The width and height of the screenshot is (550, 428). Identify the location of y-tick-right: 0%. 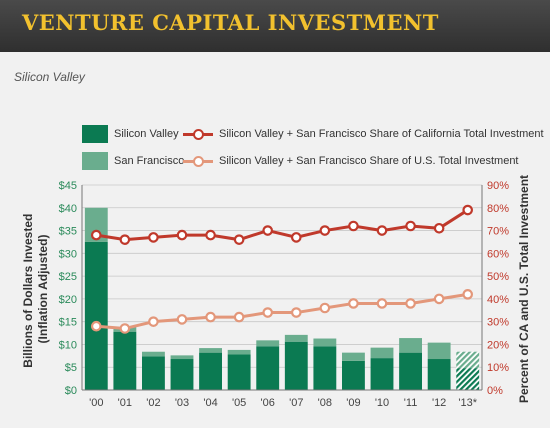
(495, 391).